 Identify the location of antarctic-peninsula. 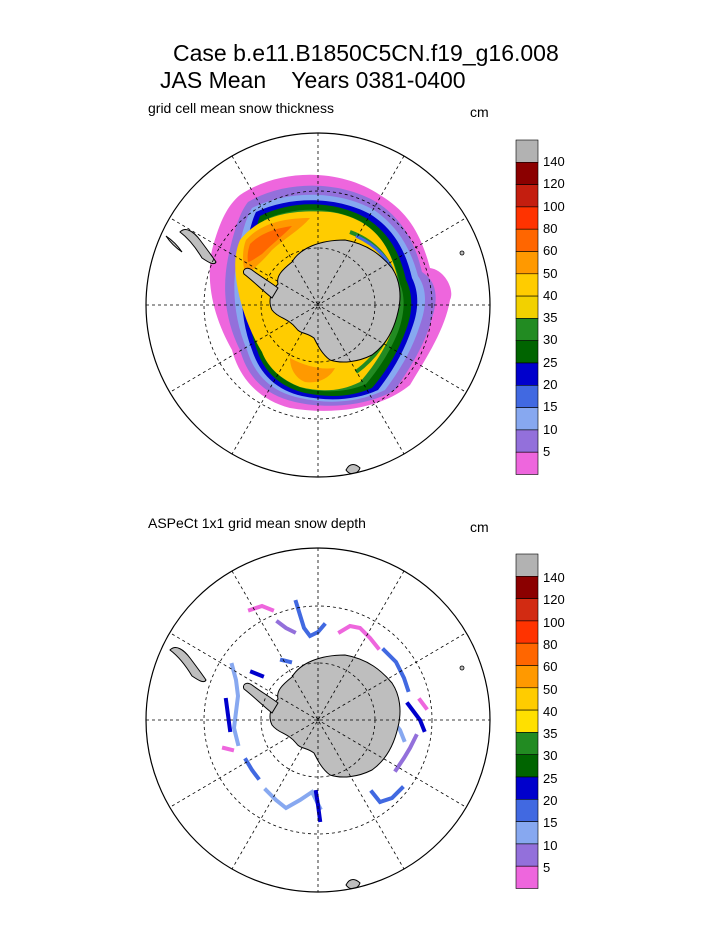
(261, 283).